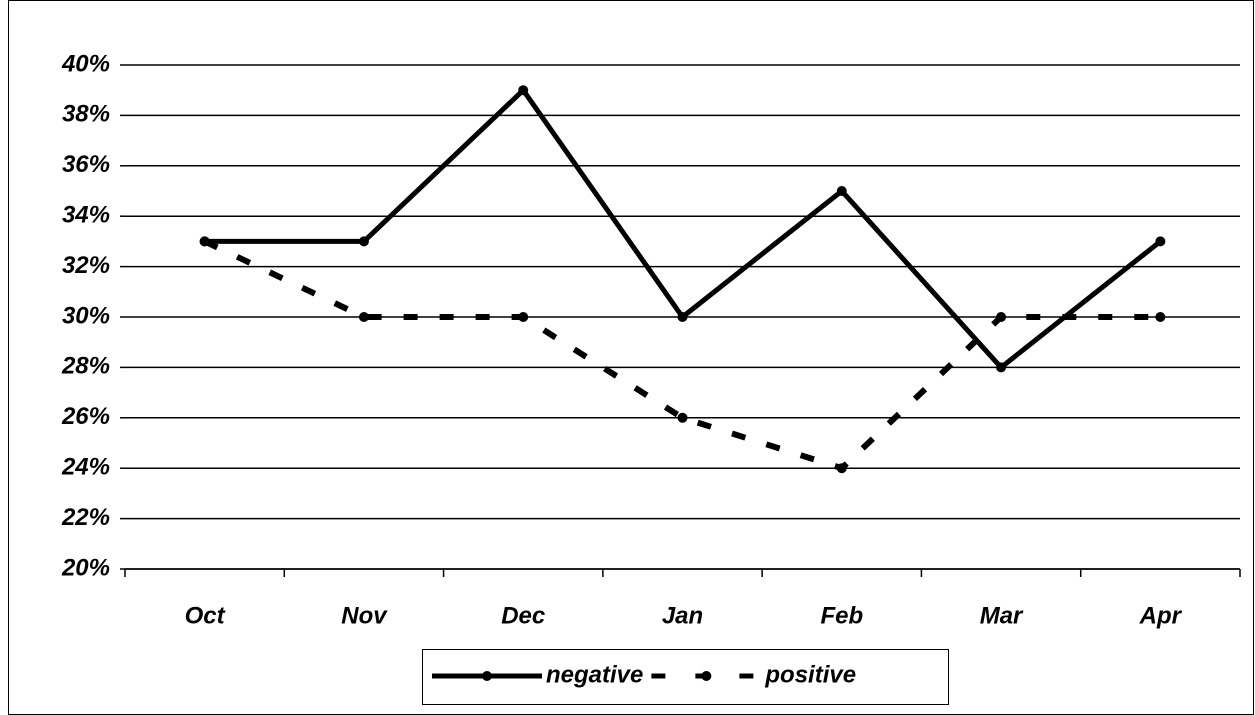 Image resolution: width=1255 pixels, height=715 pixels. I want to click on y-tick-label: 28%, so click(85, 366).